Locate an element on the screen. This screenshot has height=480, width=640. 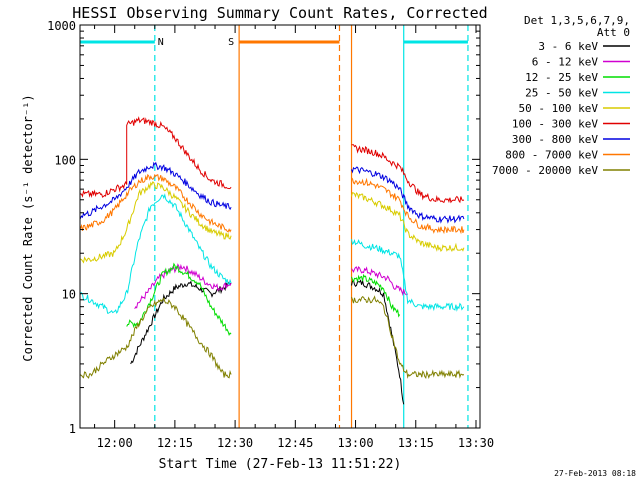
legend-item: 800 - 7000 keV is located at coordinates (567, 155).